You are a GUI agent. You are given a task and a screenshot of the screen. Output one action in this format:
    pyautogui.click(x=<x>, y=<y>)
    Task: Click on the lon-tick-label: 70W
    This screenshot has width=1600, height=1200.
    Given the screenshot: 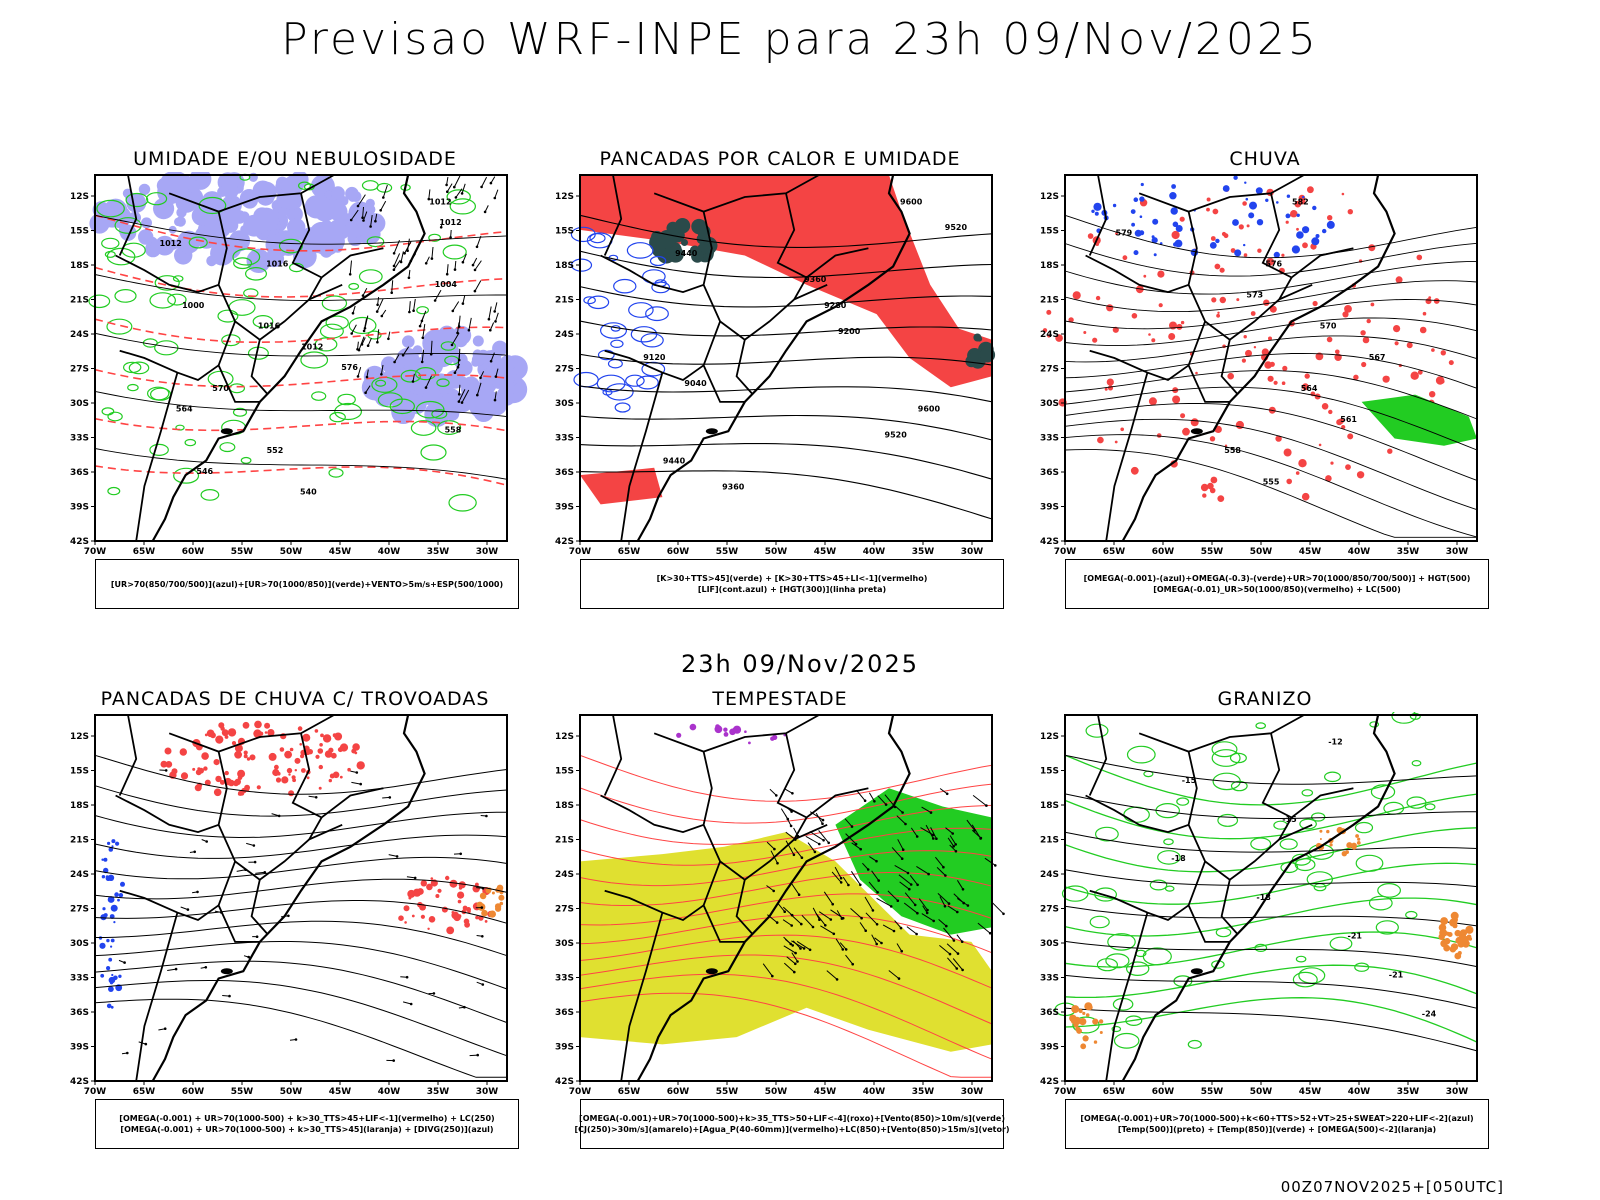 What is the action you would take?
    pyautogui.click(x=580, y=1092)
    